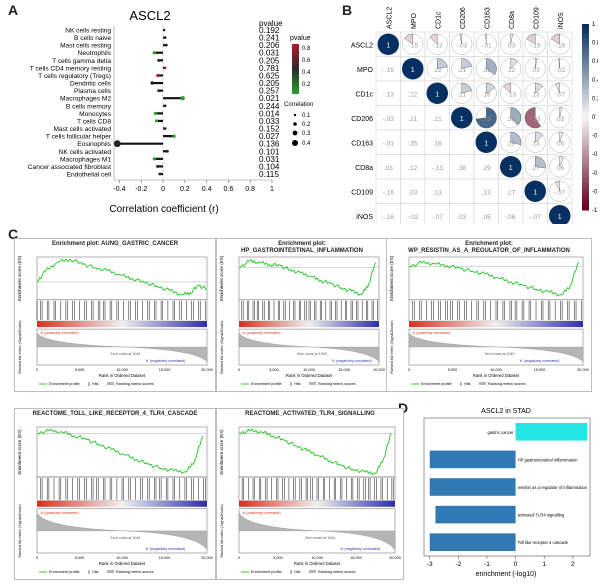 This screenshot has width=600, height=584. What do you see at coordinates (89, 106) in the screenshot?
I see `category-label: B cells memory` at bounding box center [89, 106].